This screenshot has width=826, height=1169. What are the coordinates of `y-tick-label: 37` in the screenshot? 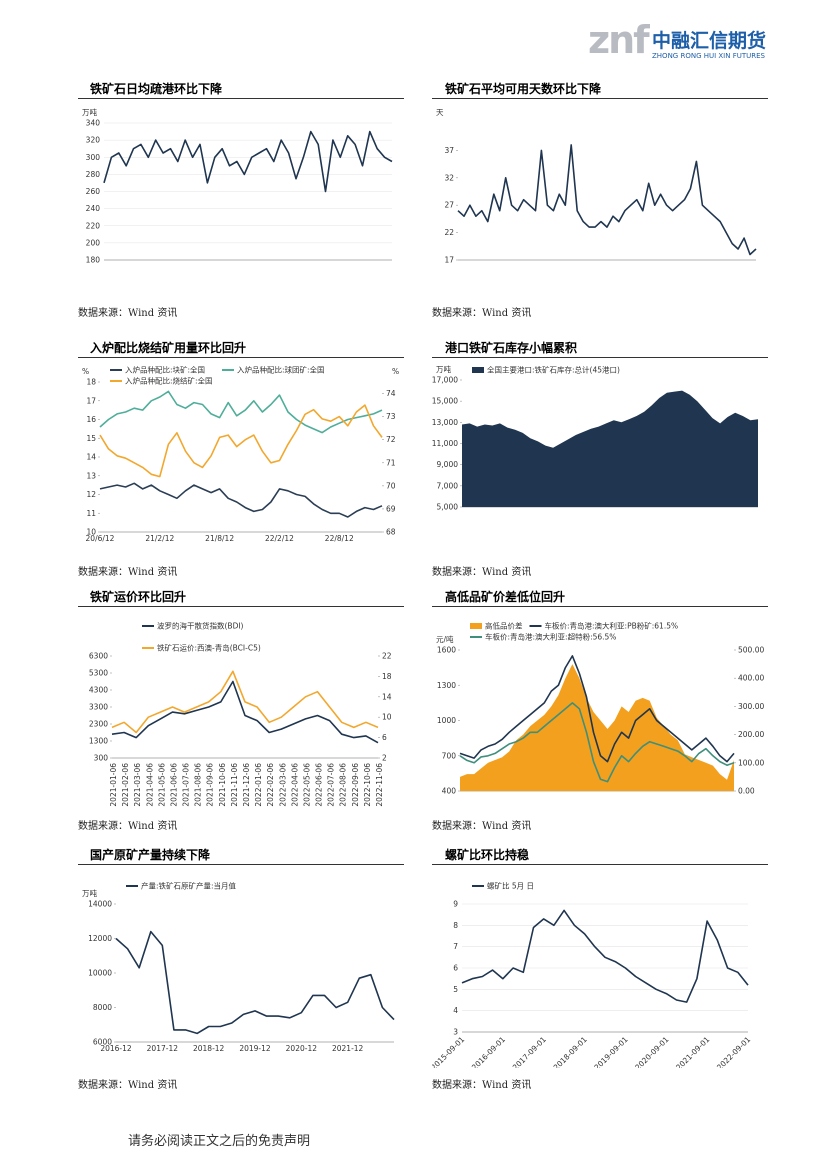 It's located at (449, 150).